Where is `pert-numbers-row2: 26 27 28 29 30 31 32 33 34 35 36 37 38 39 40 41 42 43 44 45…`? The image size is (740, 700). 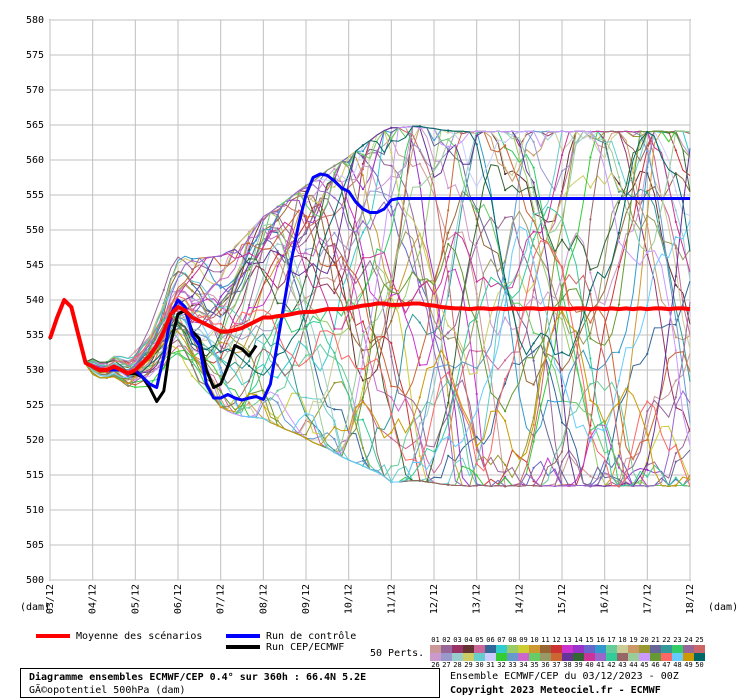 pert-numbers-row2: 26 27 28 29 30 31 32 33 34 35 36 37 38 39 40 41 42 43 44 45… is located at coordinates (568, 665).